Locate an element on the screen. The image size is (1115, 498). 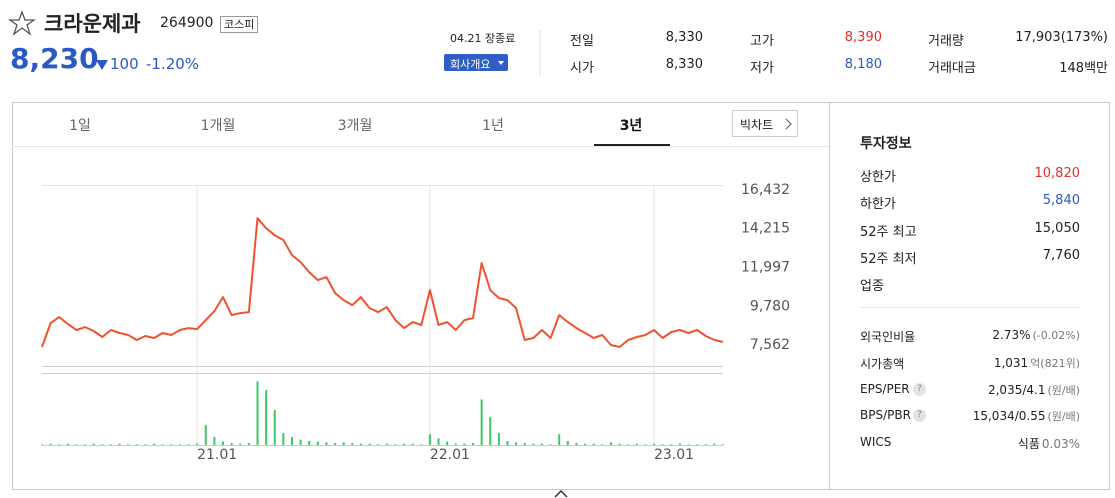
invest-label: BPS/PBR is located at coordinates (885, 415).